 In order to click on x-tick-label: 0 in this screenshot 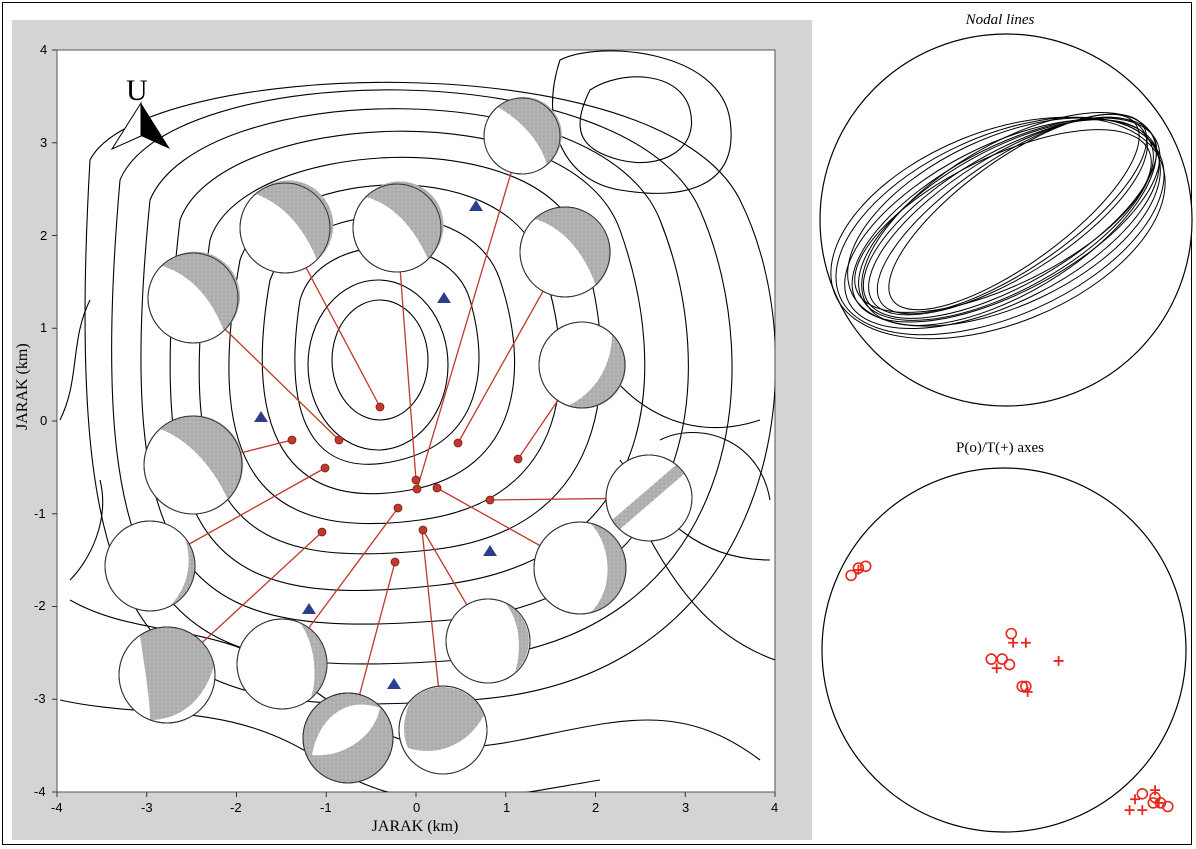, I will do `click(417, 807)`.